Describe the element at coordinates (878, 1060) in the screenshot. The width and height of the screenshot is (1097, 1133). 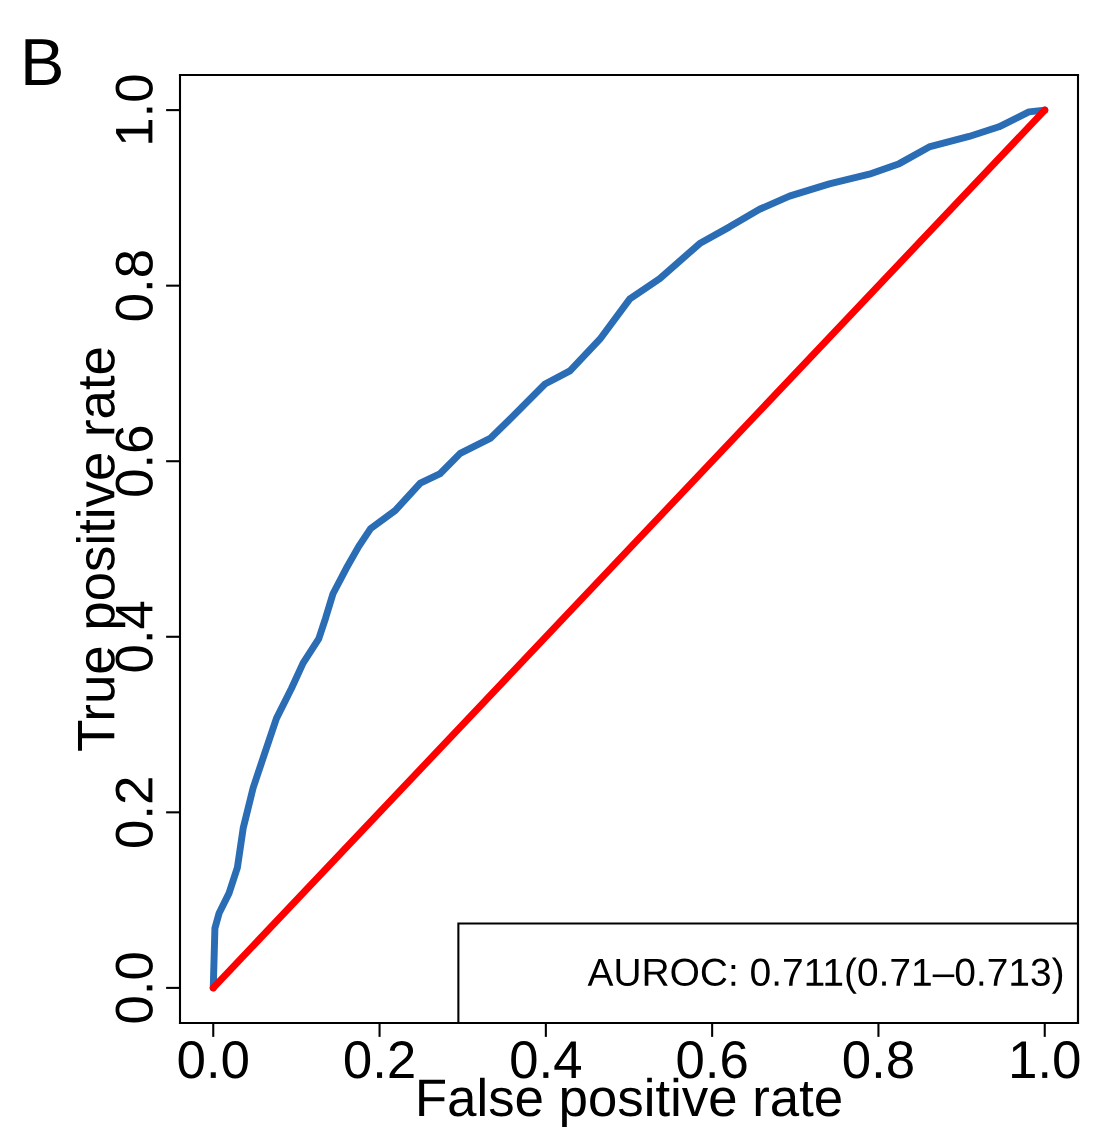
I see `x-tick-label: 0.8` at that location.